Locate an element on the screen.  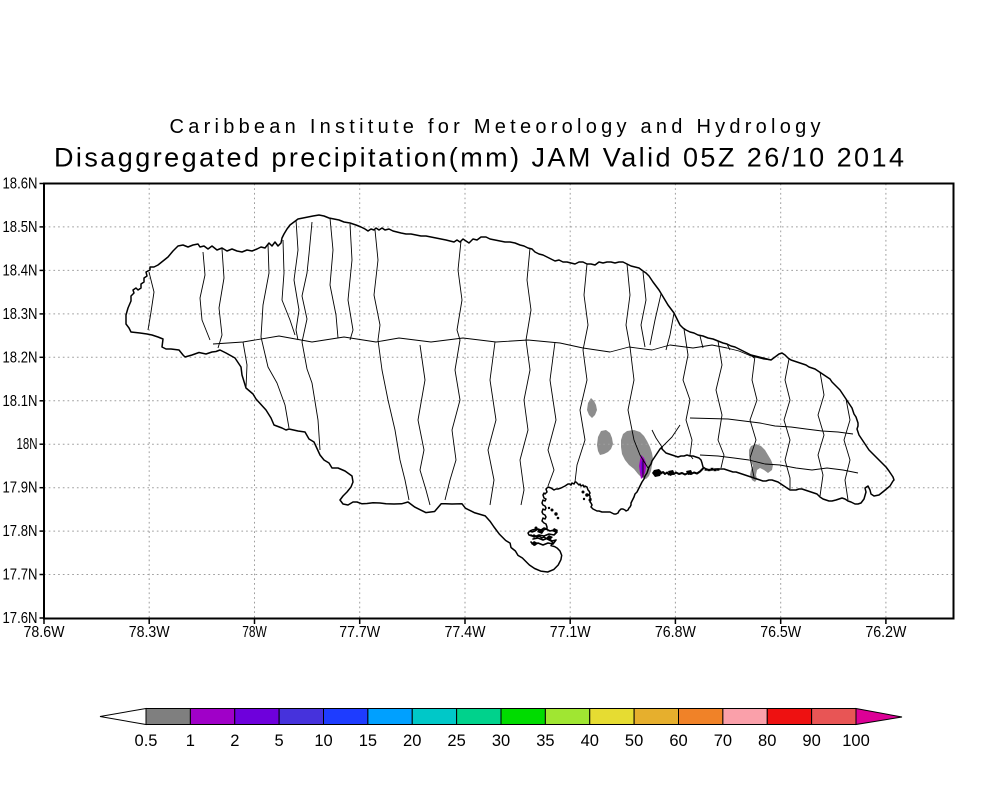
svg-text: 17.7N is located at coordinates (20, 575).